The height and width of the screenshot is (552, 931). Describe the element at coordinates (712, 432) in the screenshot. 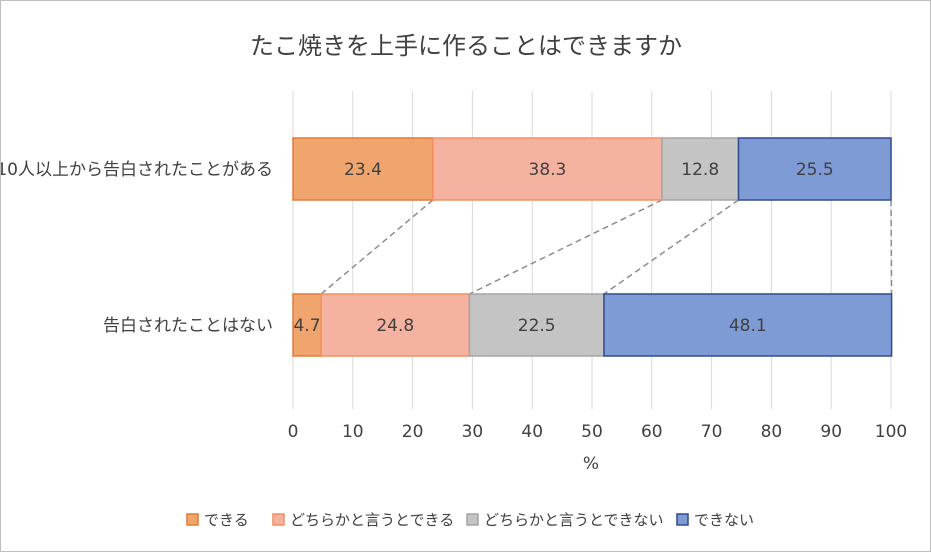

I see `x-tick-label: 70` at that location.